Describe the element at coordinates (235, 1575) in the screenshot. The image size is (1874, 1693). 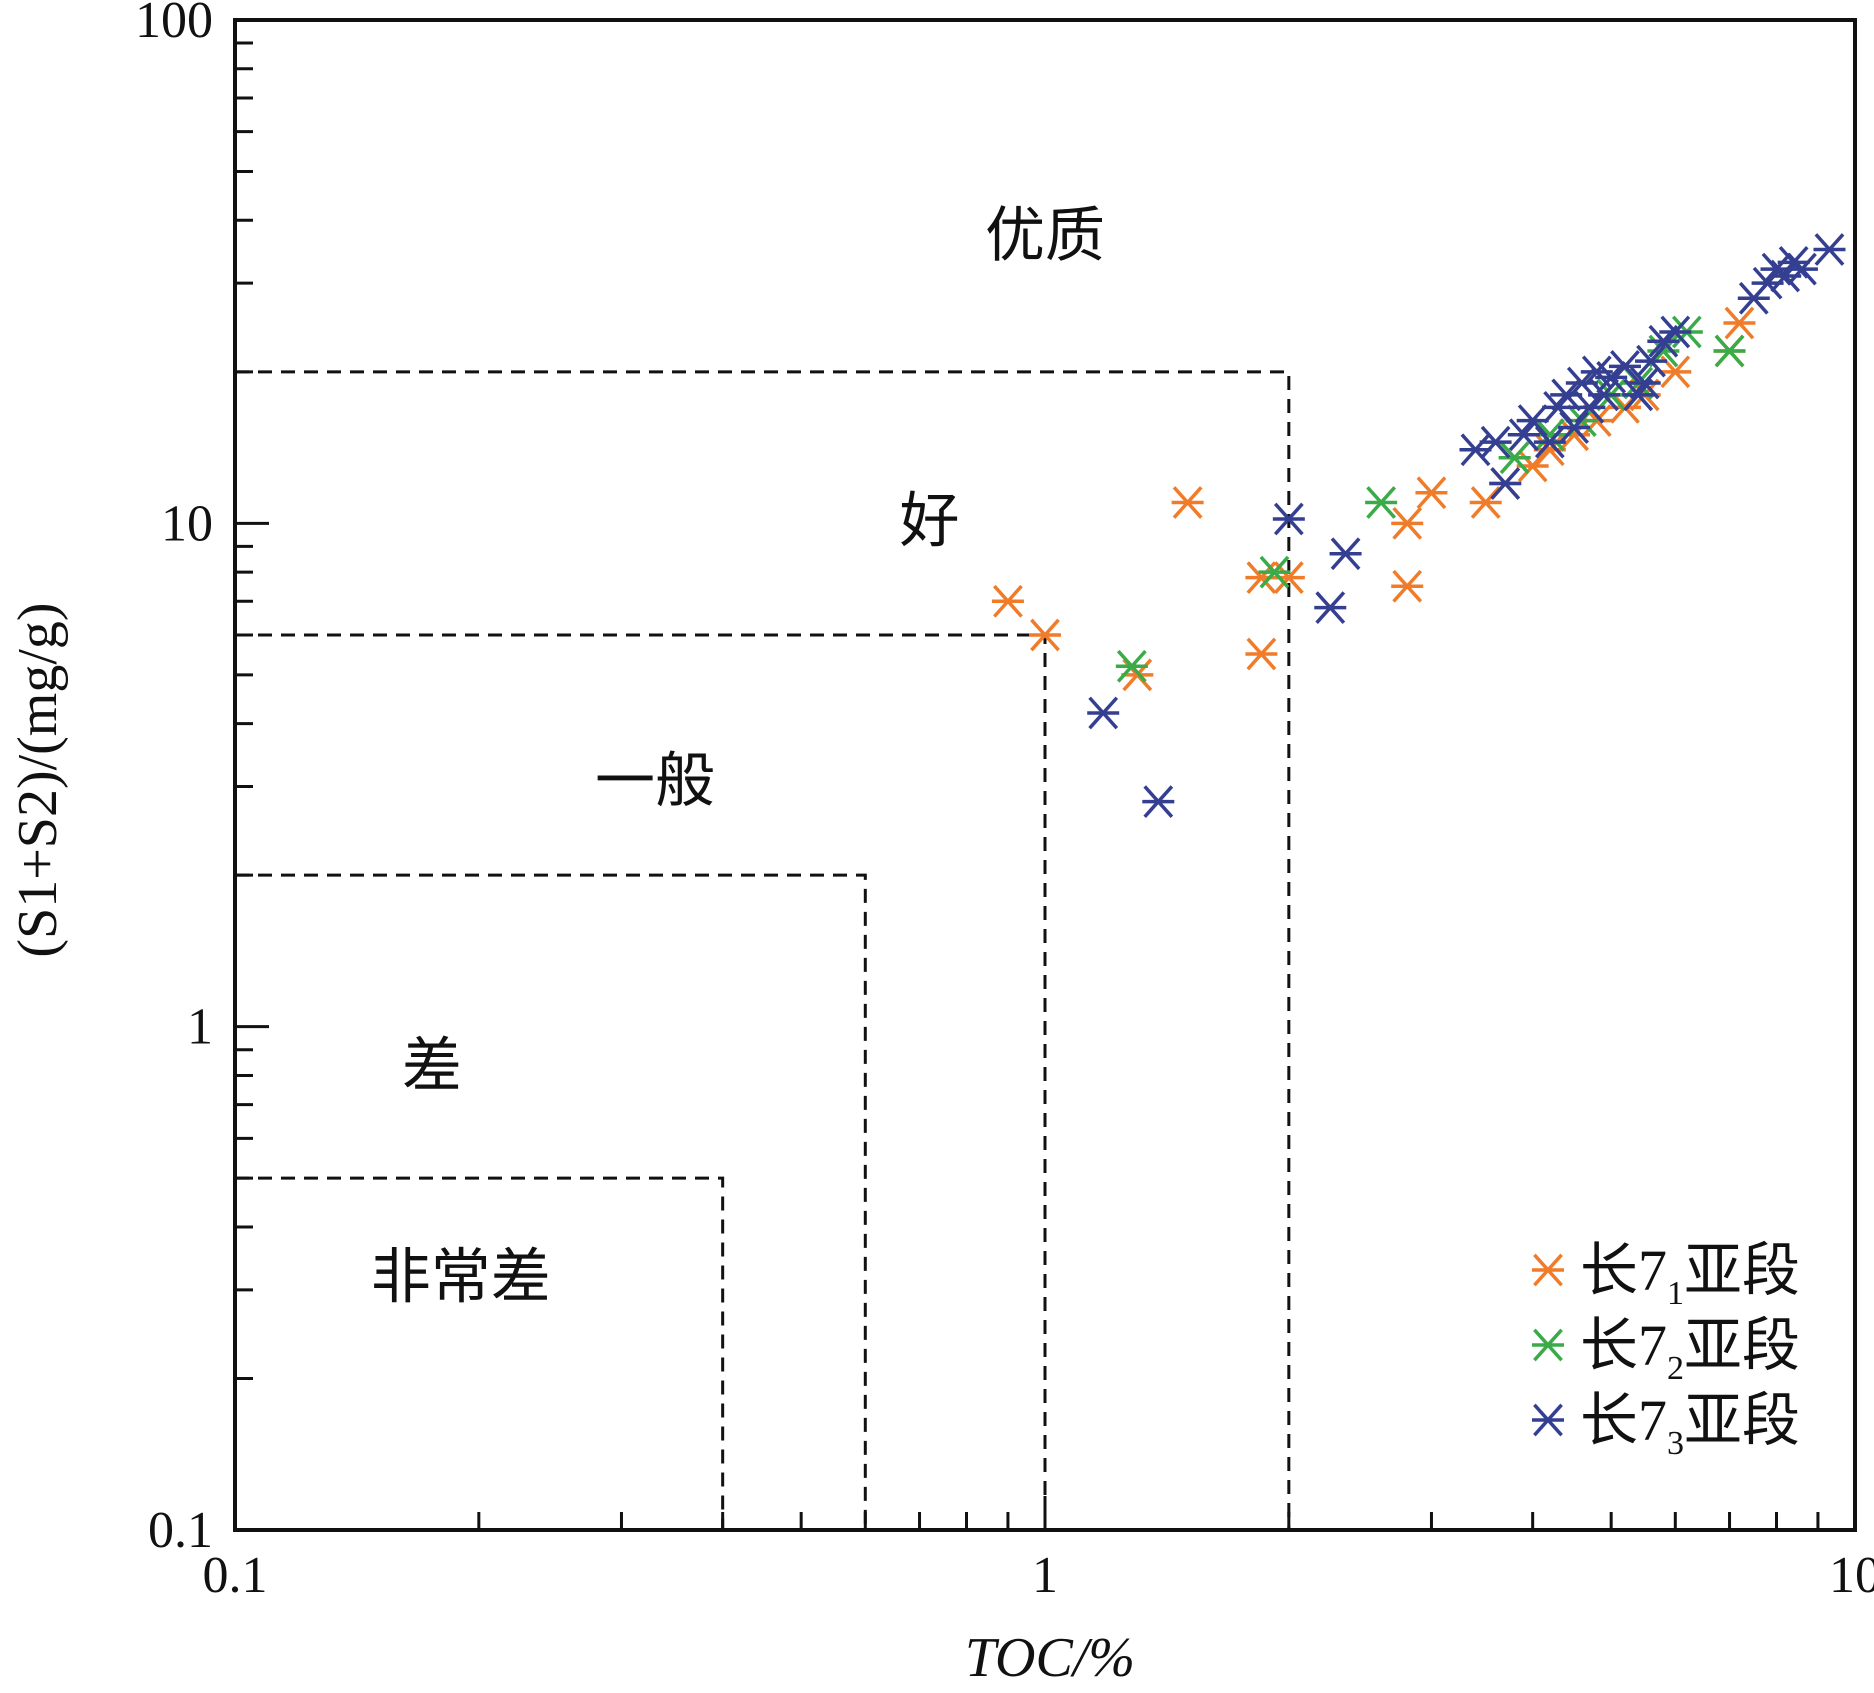
I see `x-tick-label: 0.1` at that location.